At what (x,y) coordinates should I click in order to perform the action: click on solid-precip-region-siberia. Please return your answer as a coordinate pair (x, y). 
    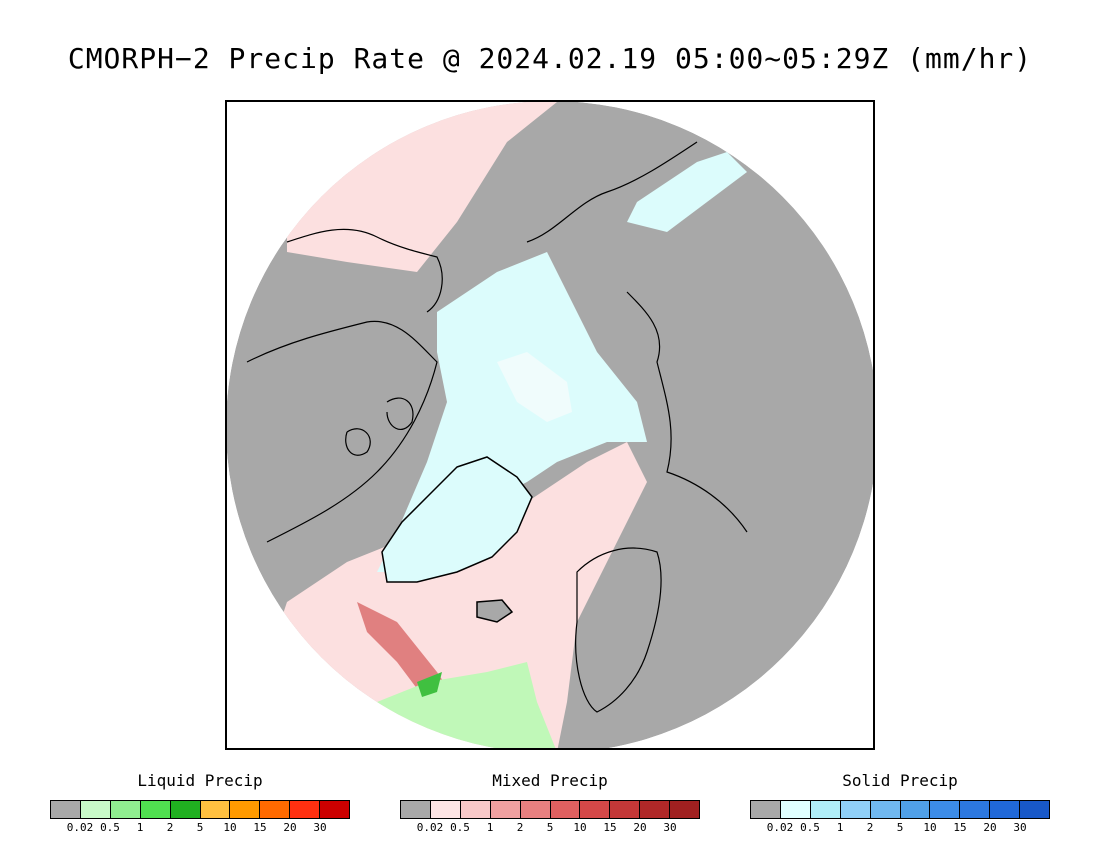
    Looking at the image, I should click on (687, 192).